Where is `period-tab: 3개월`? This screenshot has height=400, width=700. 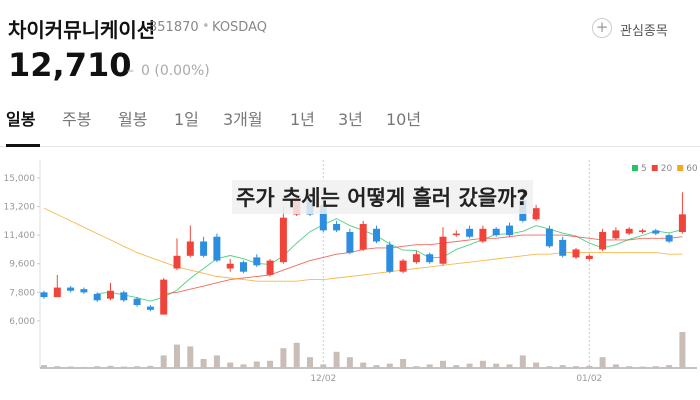
period-tab: 3개월 is located at coordinates (243, 119).